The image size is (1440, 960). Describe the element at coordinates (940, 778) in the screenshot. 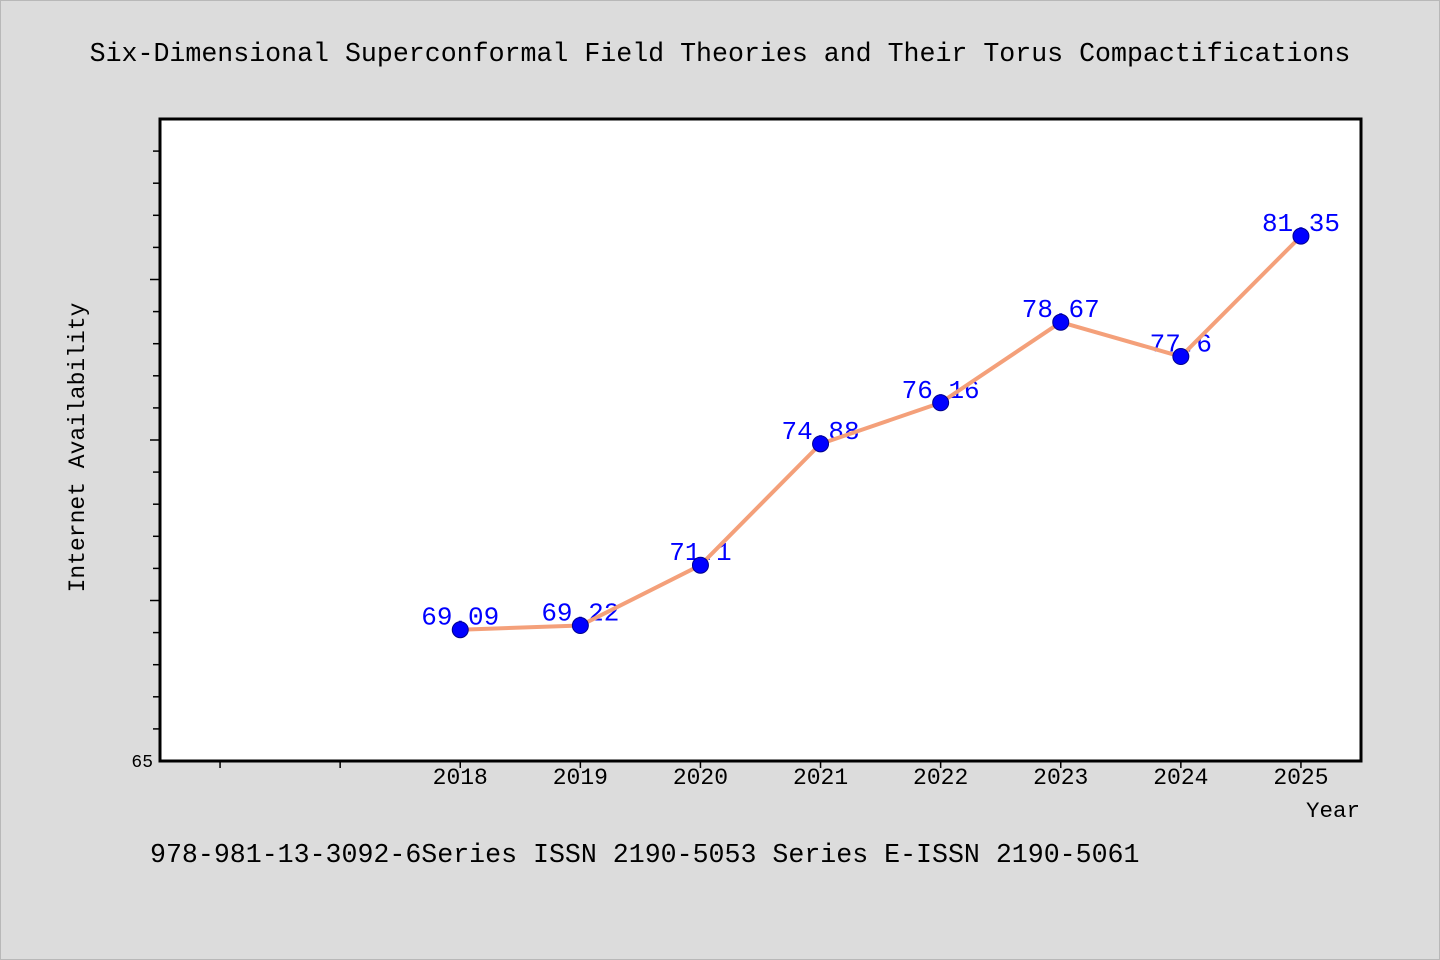

I see `x-tick-label: 2022` at that location.